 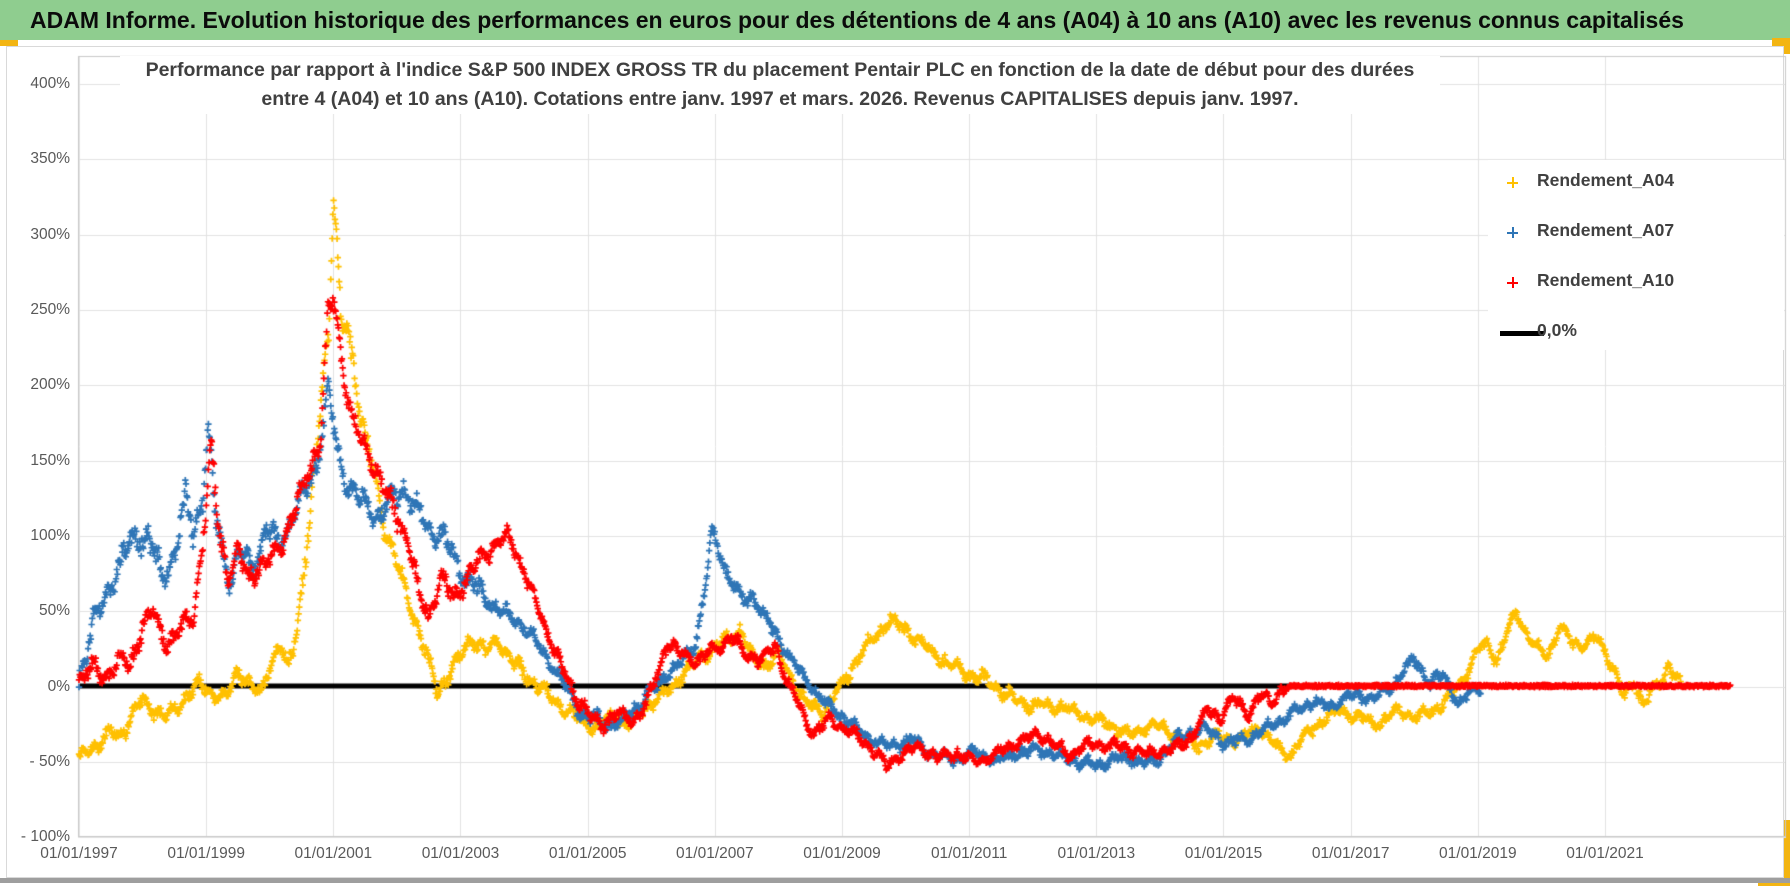 What do you see at coordinates (50, 159) in the screenshot?
I see `y-axis-tick: 350%` at bounding box center [50, 159].